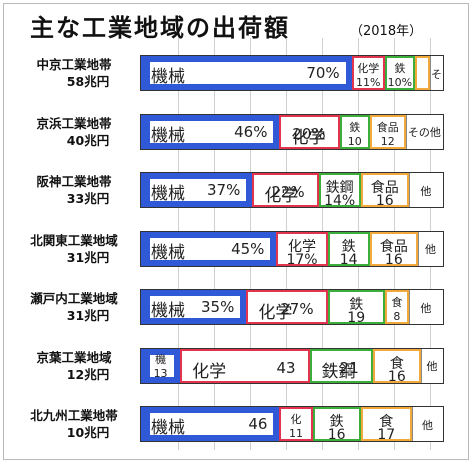  What do you see at coordinates (74, 240) in the screenshot?
I see `region-name: 北関東工業地域` at bounding box center [74, 240].